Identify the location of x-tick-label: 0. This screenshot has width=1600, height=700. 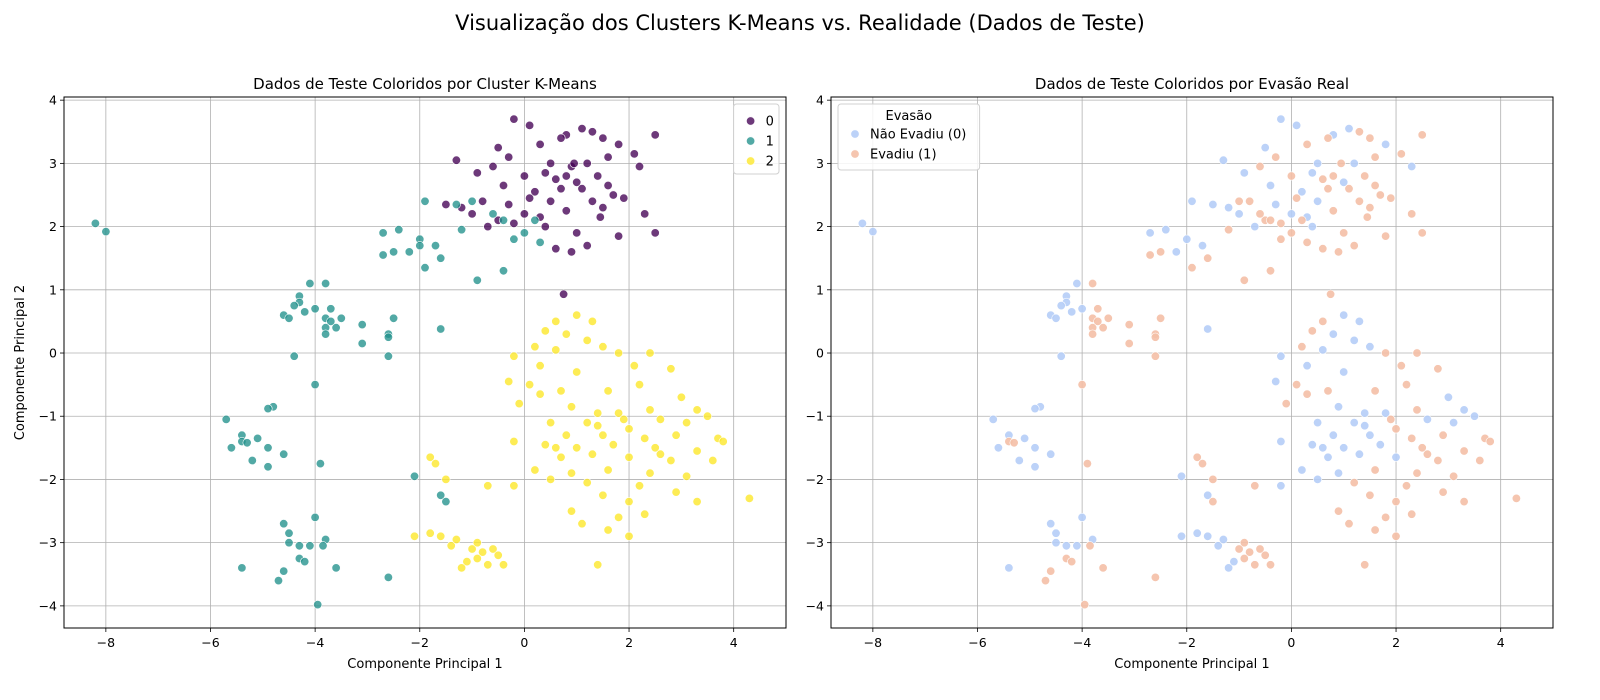
(1291, 642).